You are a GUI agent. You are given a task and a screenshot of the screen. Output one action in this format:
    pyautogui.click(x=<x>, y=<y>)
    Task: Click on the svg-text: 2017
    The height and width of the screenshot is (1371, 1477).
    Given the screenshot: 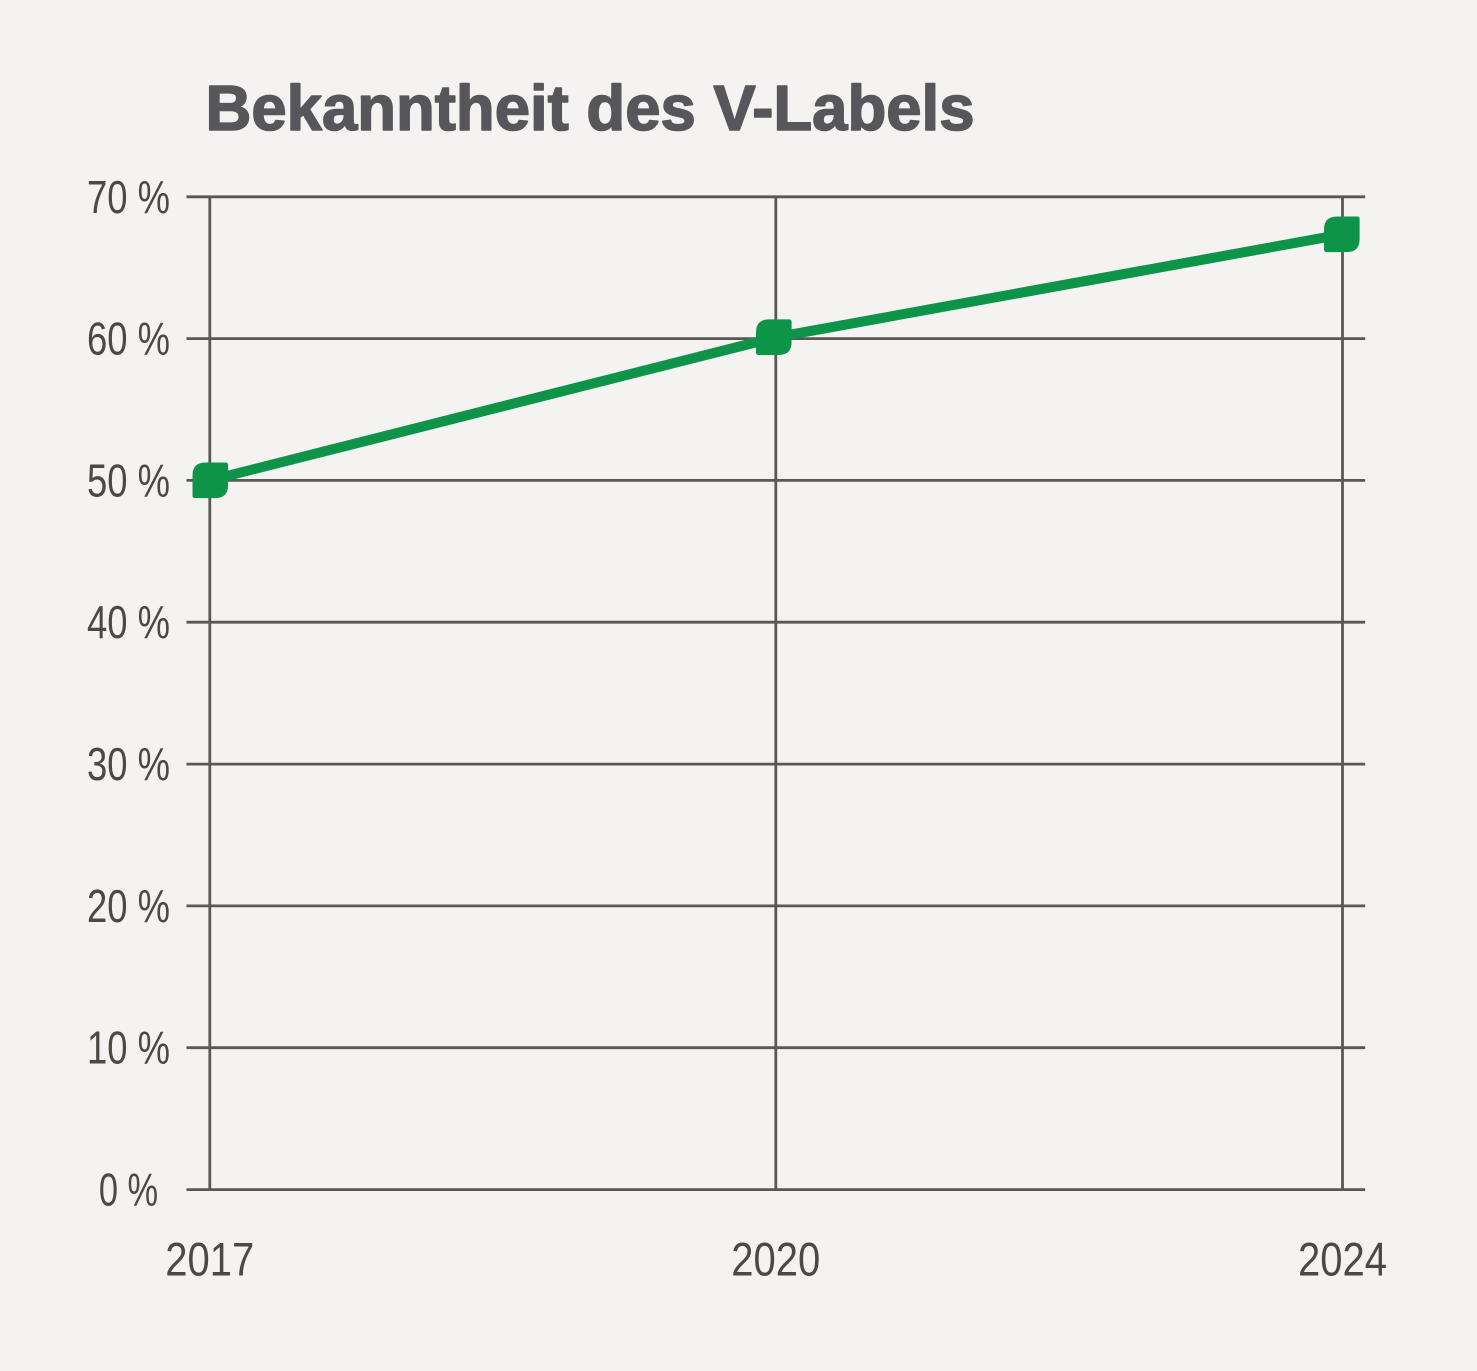 What is the action you would take?
    pyautogui.click(x=209, y=1259)
    